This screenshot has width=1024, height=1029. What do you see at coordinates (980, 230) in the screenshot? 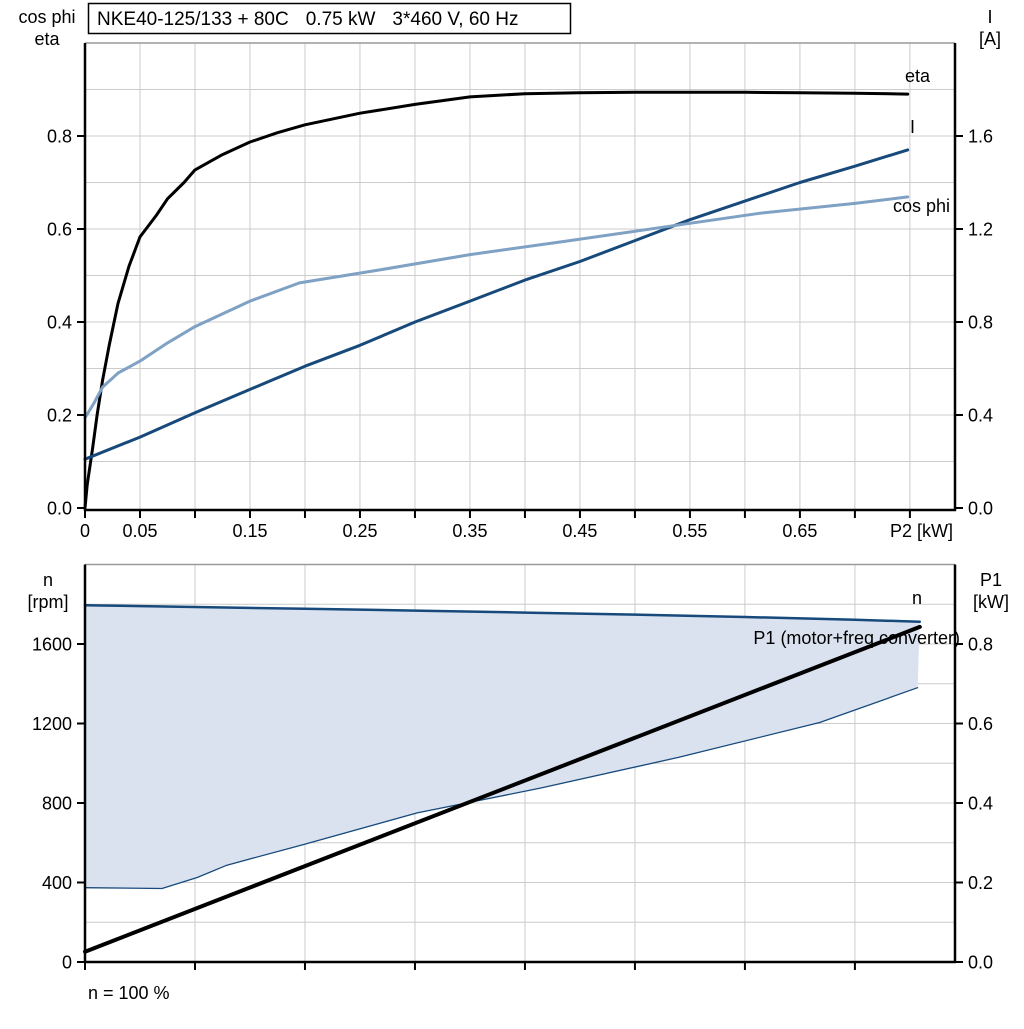
I see `right-y-tick-label: 1.2` at bounding box center [980, 230].